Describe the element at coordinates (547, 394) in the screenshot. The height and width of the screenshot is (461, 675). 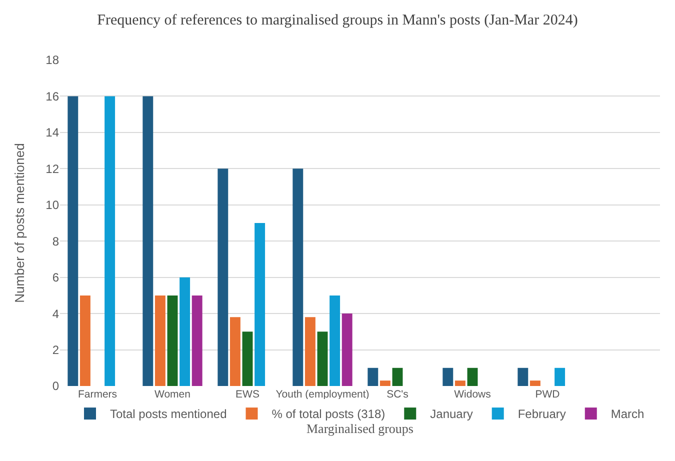
I see `x-tick-label: PWD` at that location.